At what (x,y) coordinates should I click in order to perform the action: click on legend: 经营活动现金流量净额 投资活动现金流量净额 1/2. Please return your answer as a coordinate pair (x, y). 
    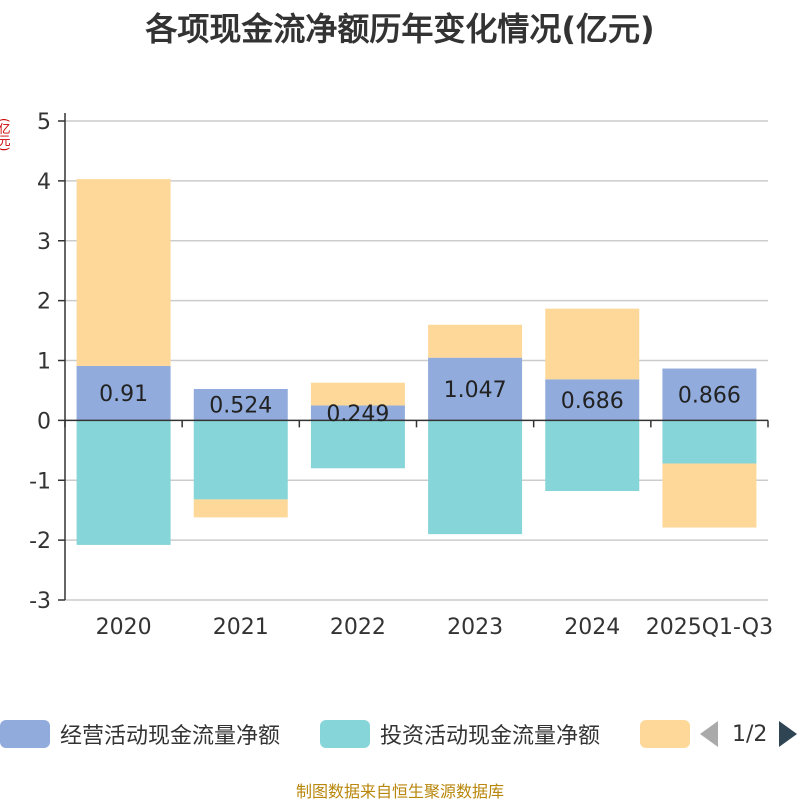
    Looking at the image, I should click on (400, 734).